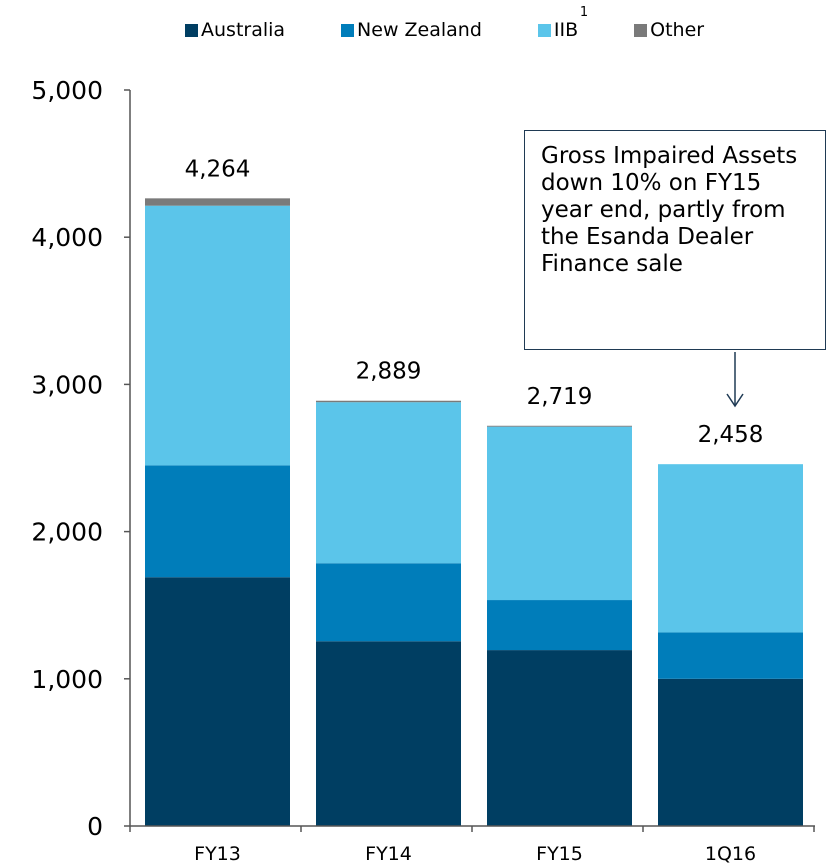 The height and width of the screenshot is (865, 826). What do you see at coordinates (67, 532) in the screenshot?
I see `y-tick-label-2: 2,000` at bounding box center [67, 532].